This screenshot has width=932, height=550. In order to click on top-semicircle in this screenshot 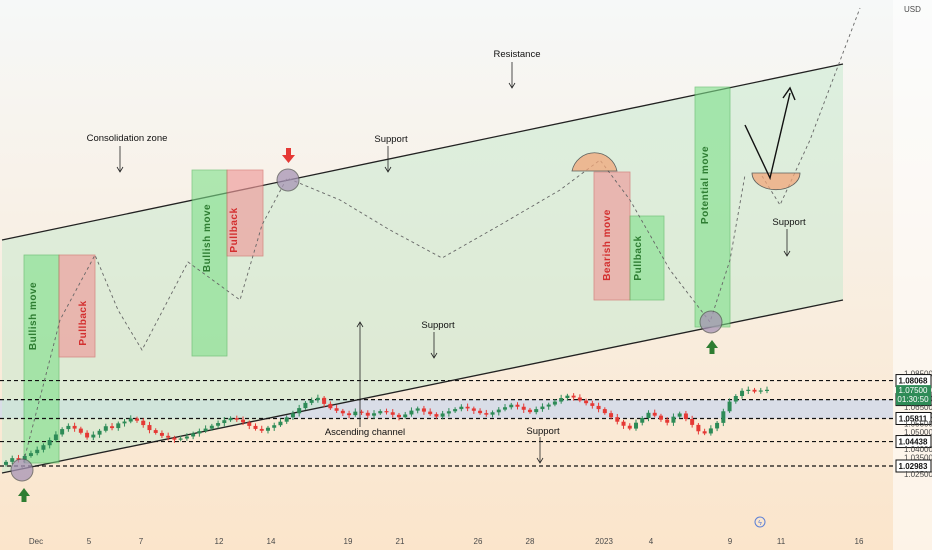, I will do `click(594, 162)`.